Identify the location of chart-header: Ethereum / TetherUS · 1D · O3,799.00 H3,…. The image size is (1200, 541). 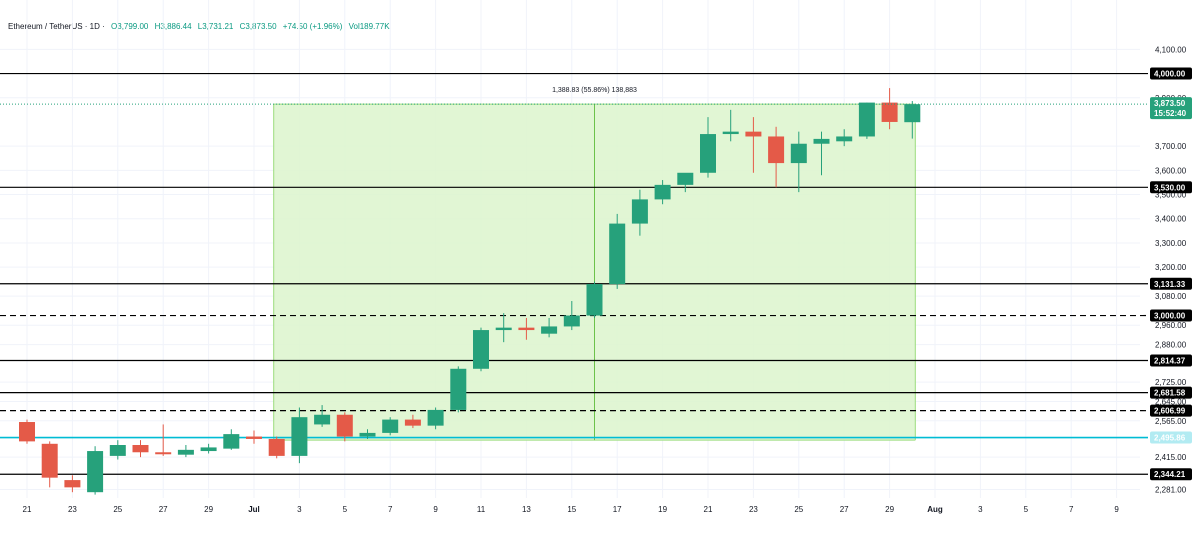
(201, 26).